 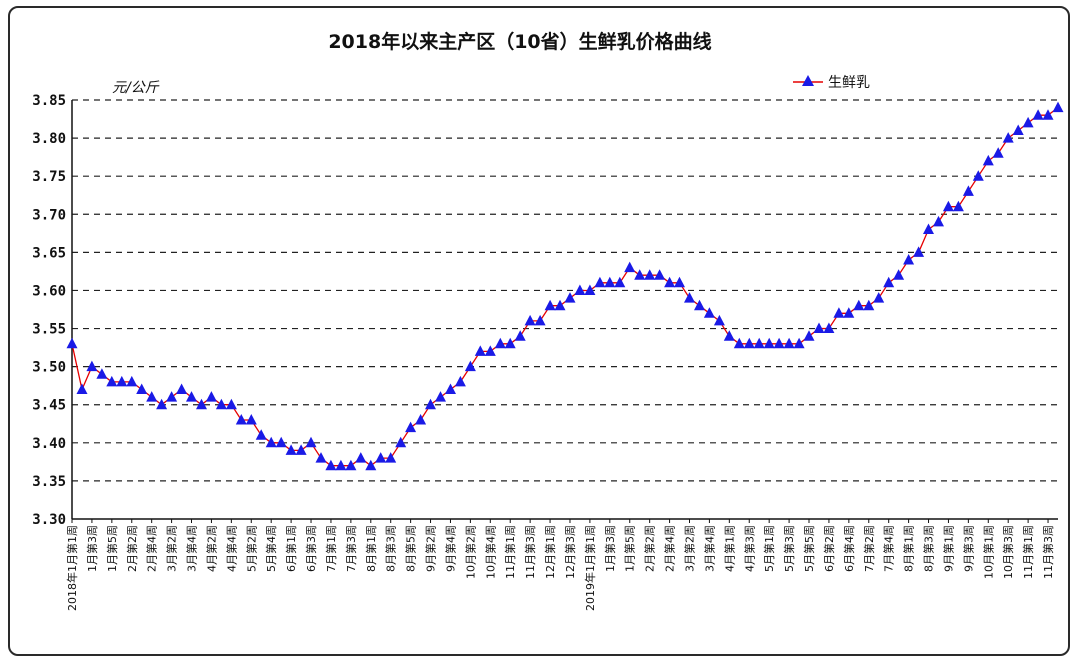 I want to click on x-tick-label: 11月第1周, so click(x=1028, y=552).